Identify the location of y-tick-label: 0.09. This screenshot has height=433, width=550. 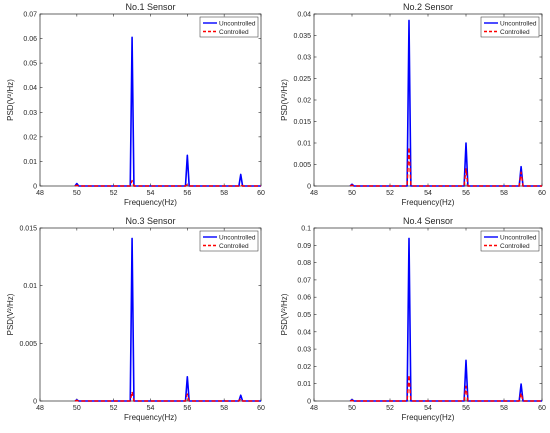
(304, 246).